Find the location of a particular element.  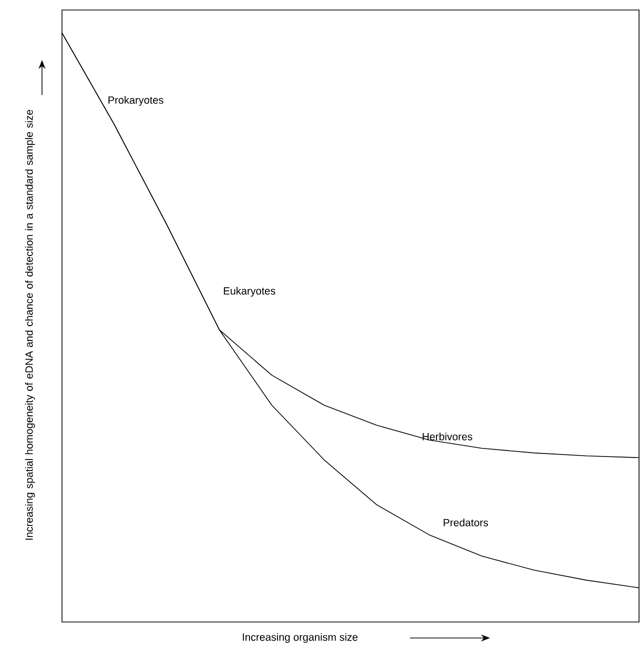

annotation: Eukaryotes is located at coordinates (250, 291).